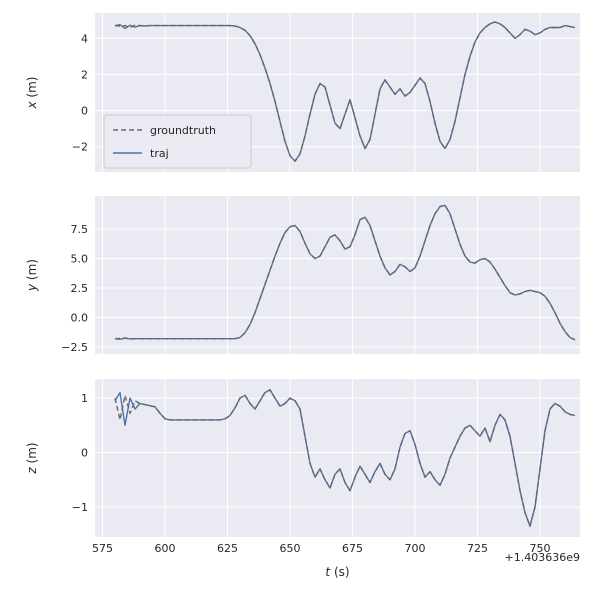 This screenshot has height=600, width=600. Describe the element at coordinates (84, 38) in the screenshot. I see `y-tick-label: 4` at that location.